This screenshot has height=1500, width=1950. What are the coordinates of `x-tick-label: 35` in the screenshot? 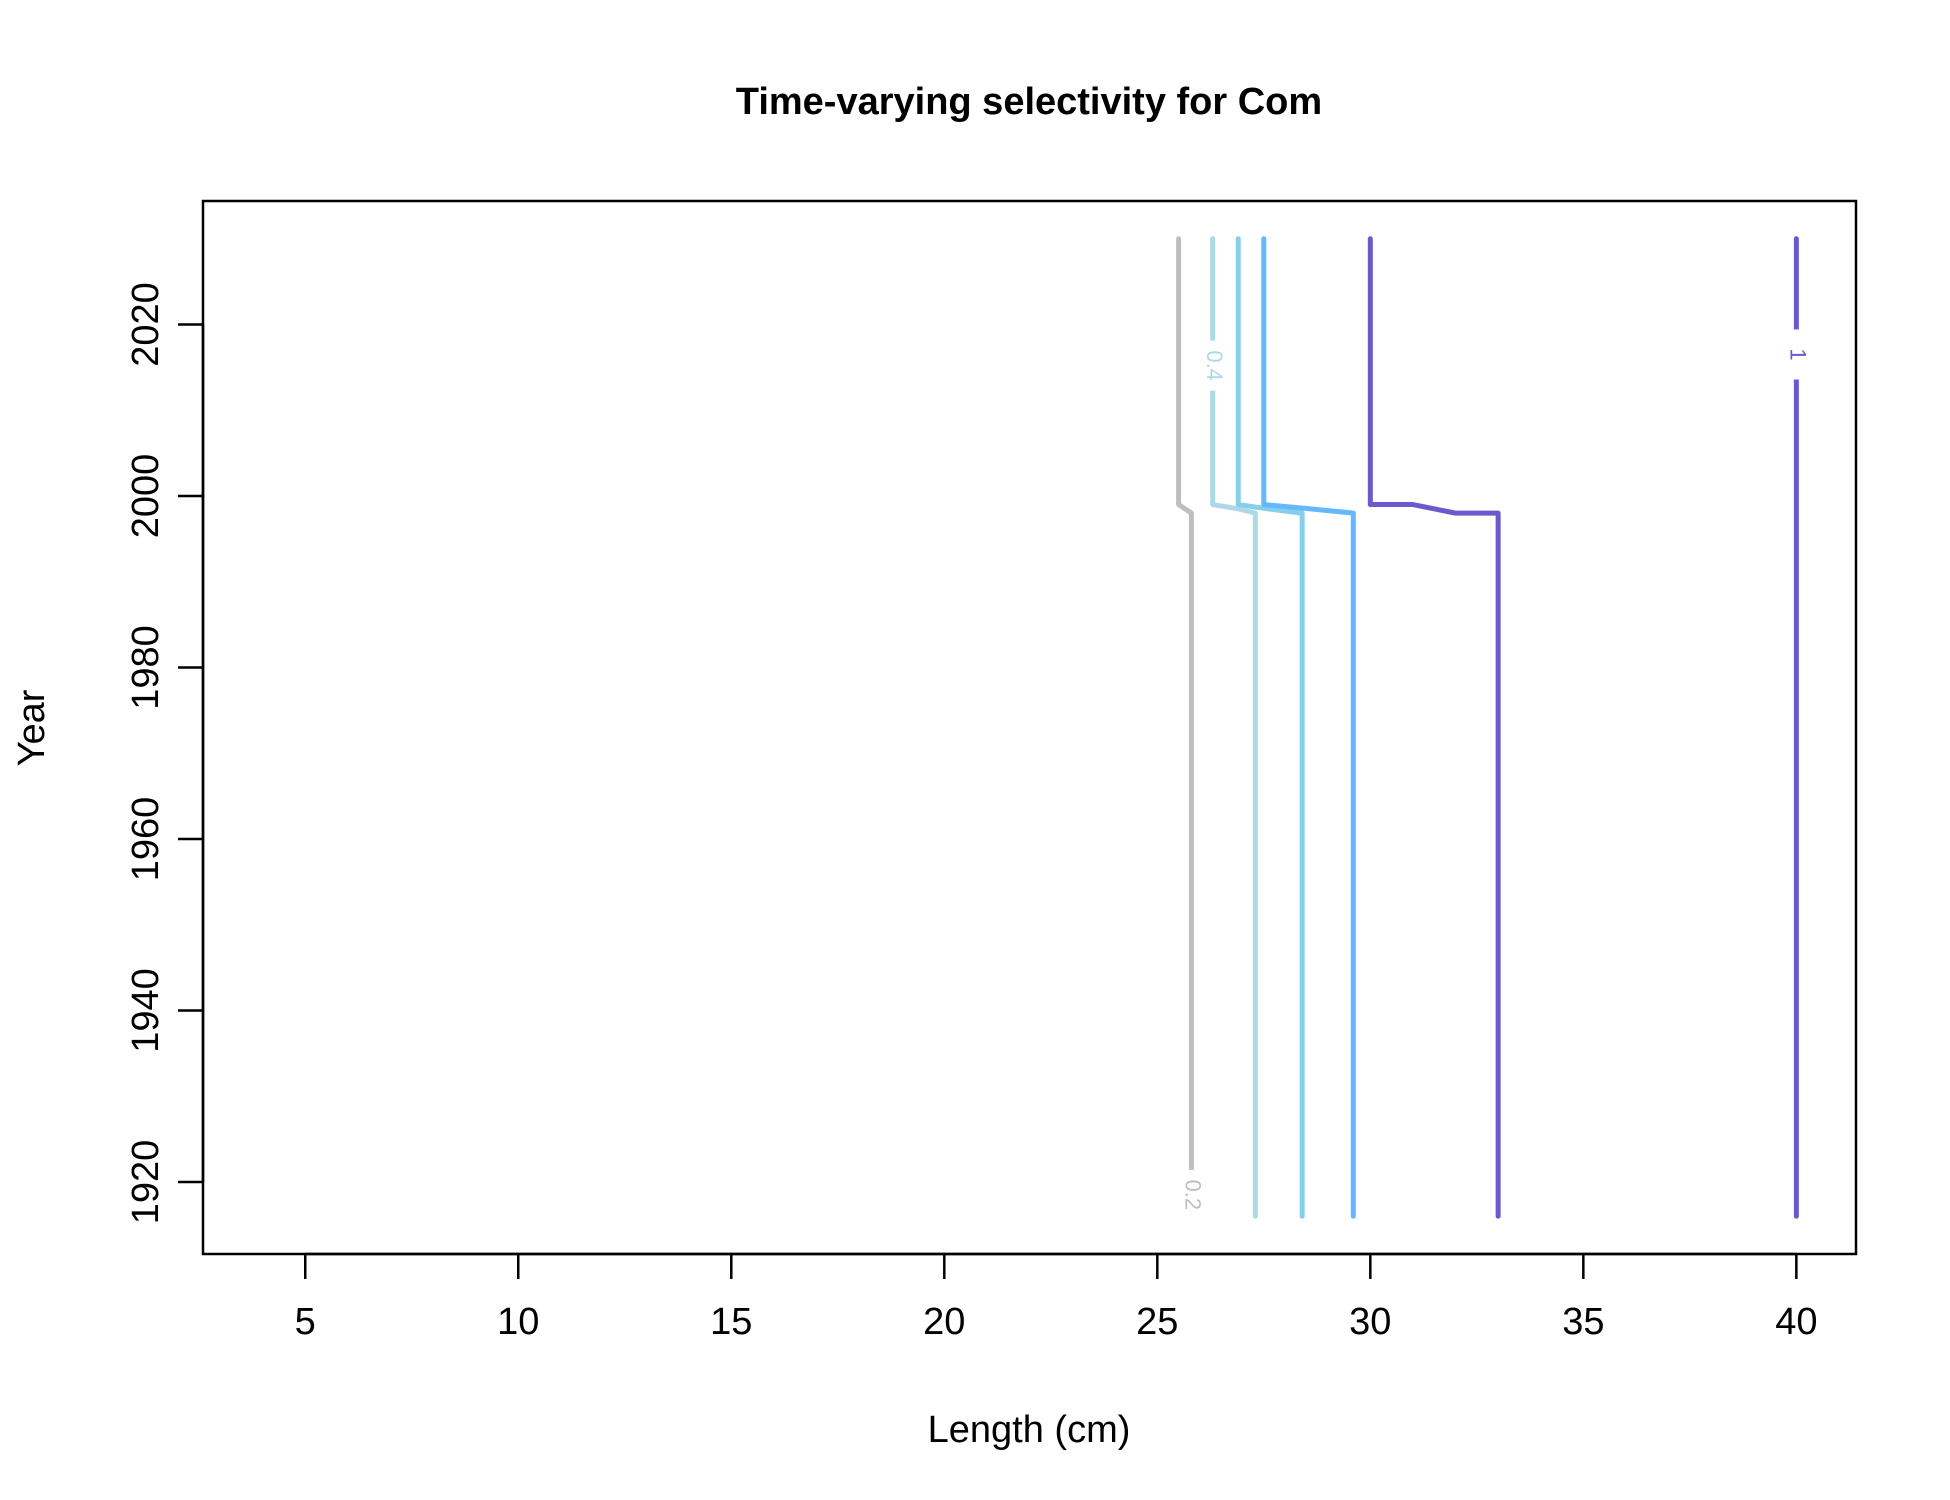 It's located at (1583, 1322).